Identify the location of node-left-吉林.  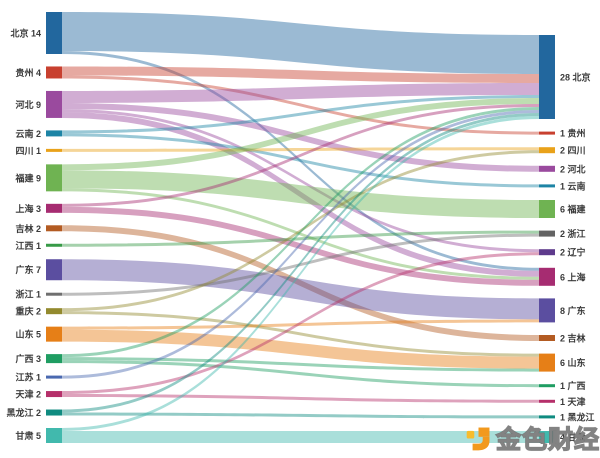
(54, 228).